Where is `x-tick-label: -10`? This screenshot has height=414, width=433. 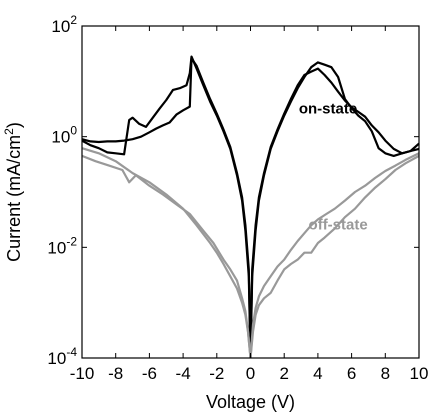
x-tick-label: -10 is located at coordinates (82, 373).